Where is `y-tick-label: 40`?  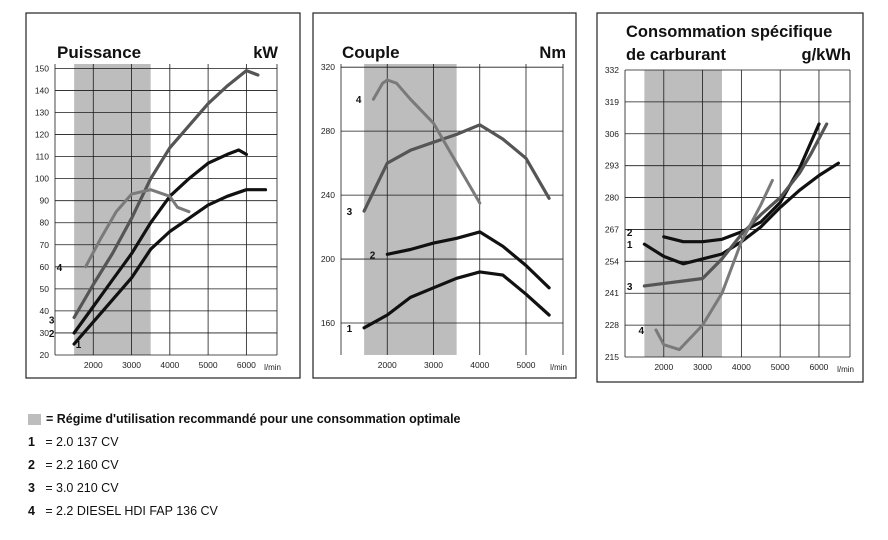 y-tick-label: 40 is located at coordinates (45, 311).